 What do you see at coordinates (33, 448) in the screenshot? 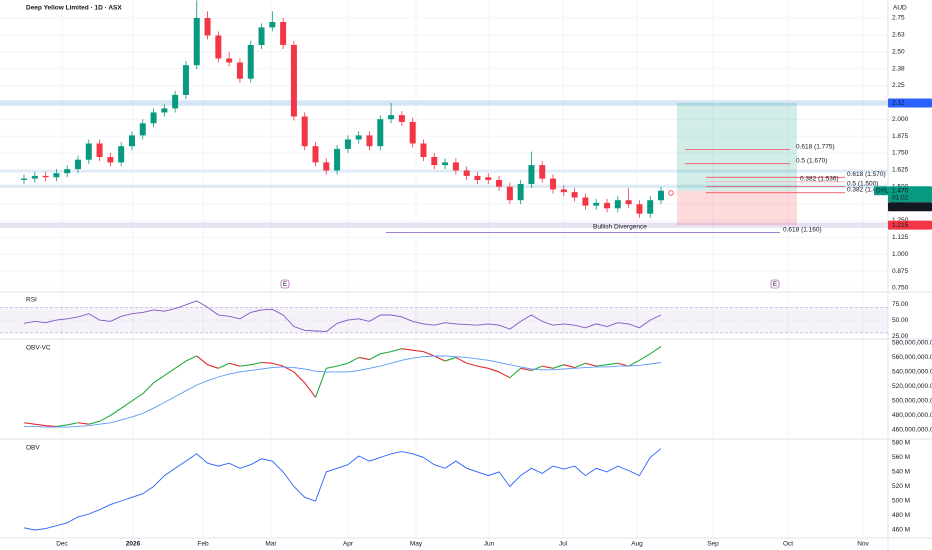
I see `pane-title: OBV` at bounding box center [33, 448].